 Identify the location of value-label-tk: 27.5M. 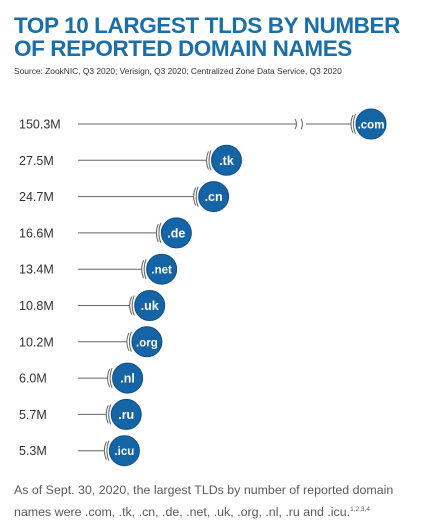
(36, 161).